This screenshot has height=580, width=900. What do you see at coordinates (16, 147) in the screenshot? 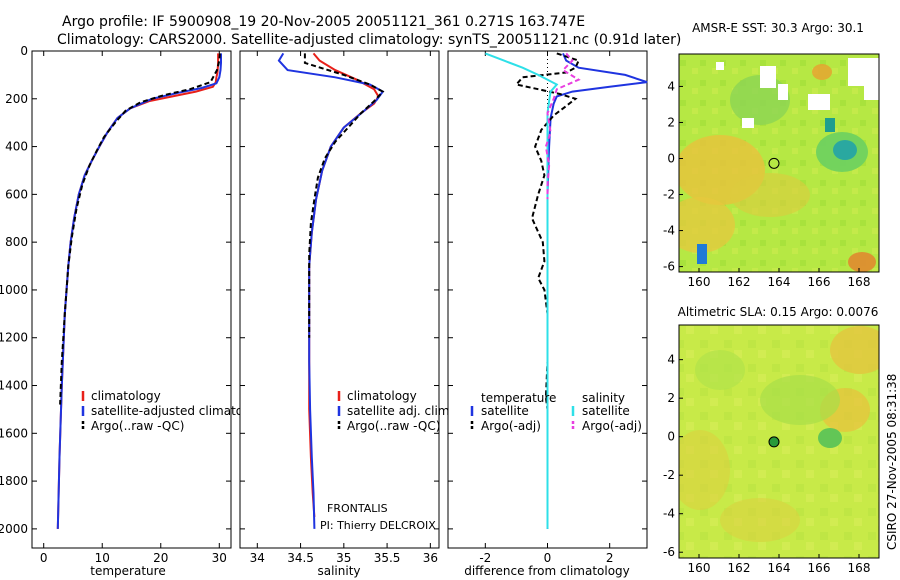
I see `depth-tick-label: 400` at bounding box center [16, 147].